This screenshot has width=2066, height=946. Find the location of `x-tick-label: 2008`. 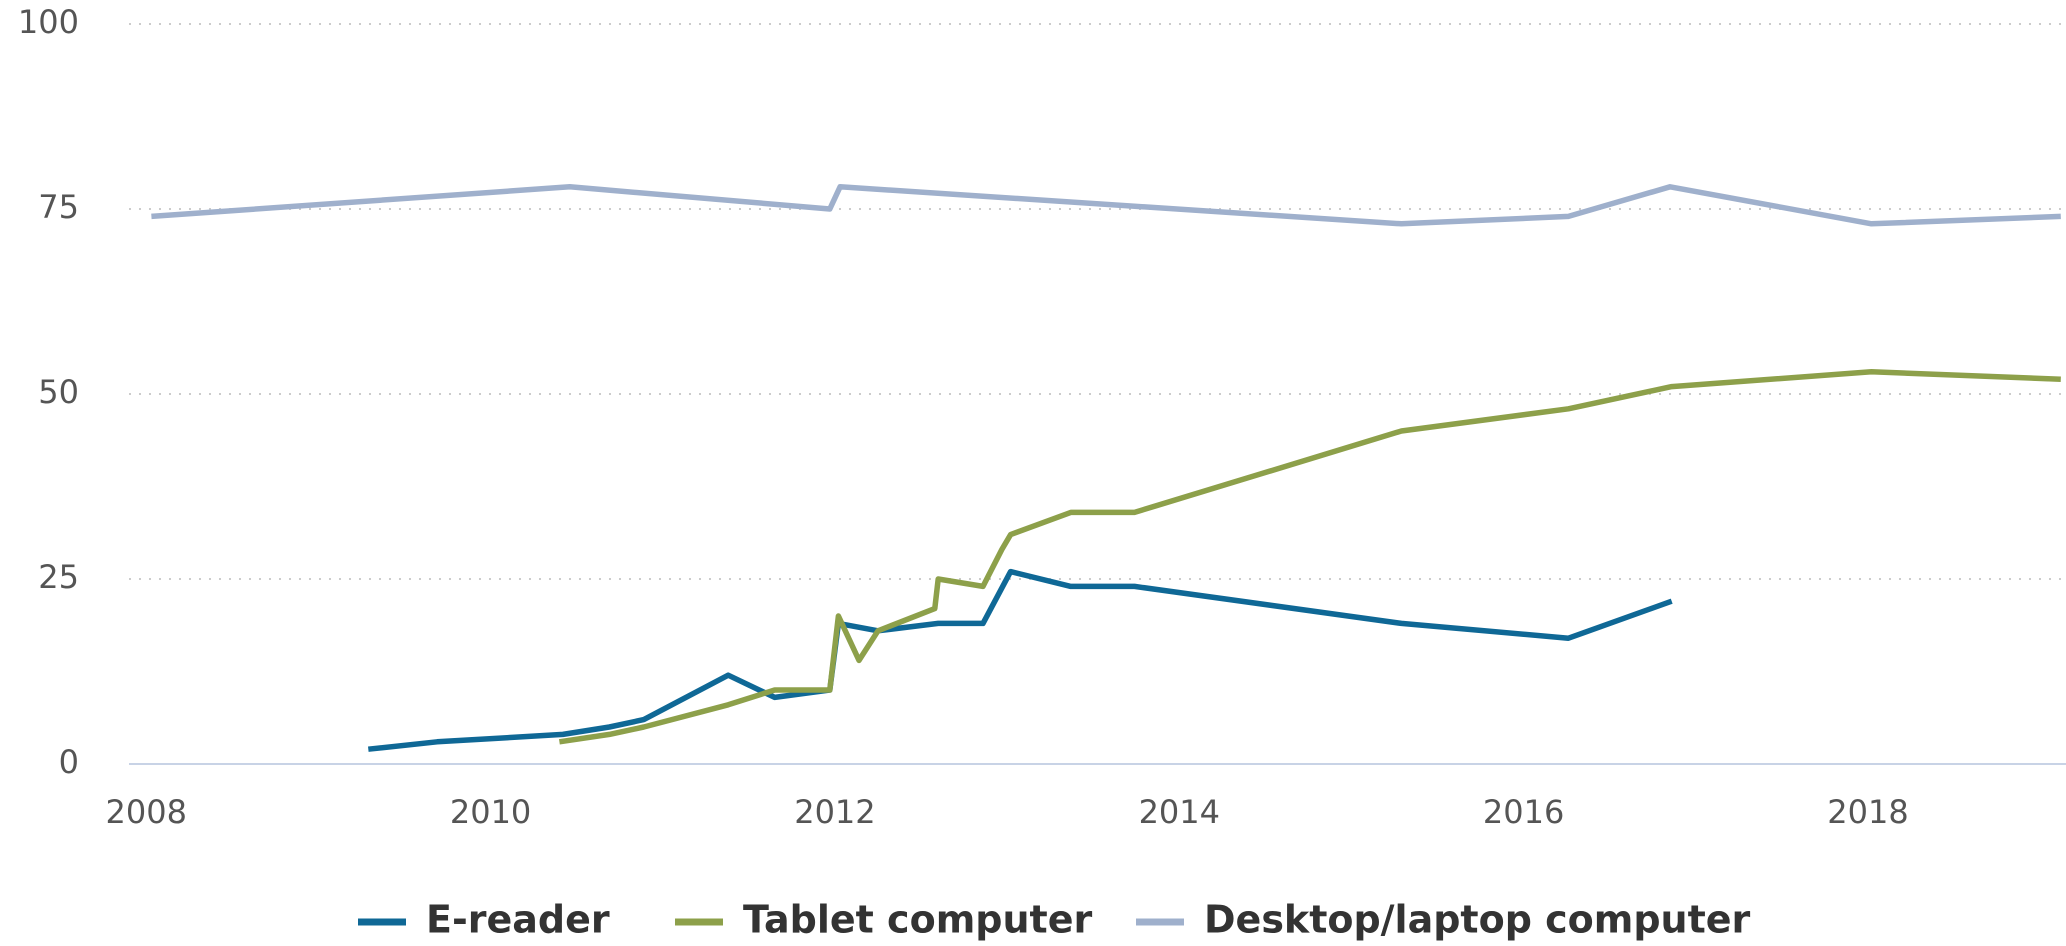

x-tick-label: 2008 is located at coordinates (145, 812).